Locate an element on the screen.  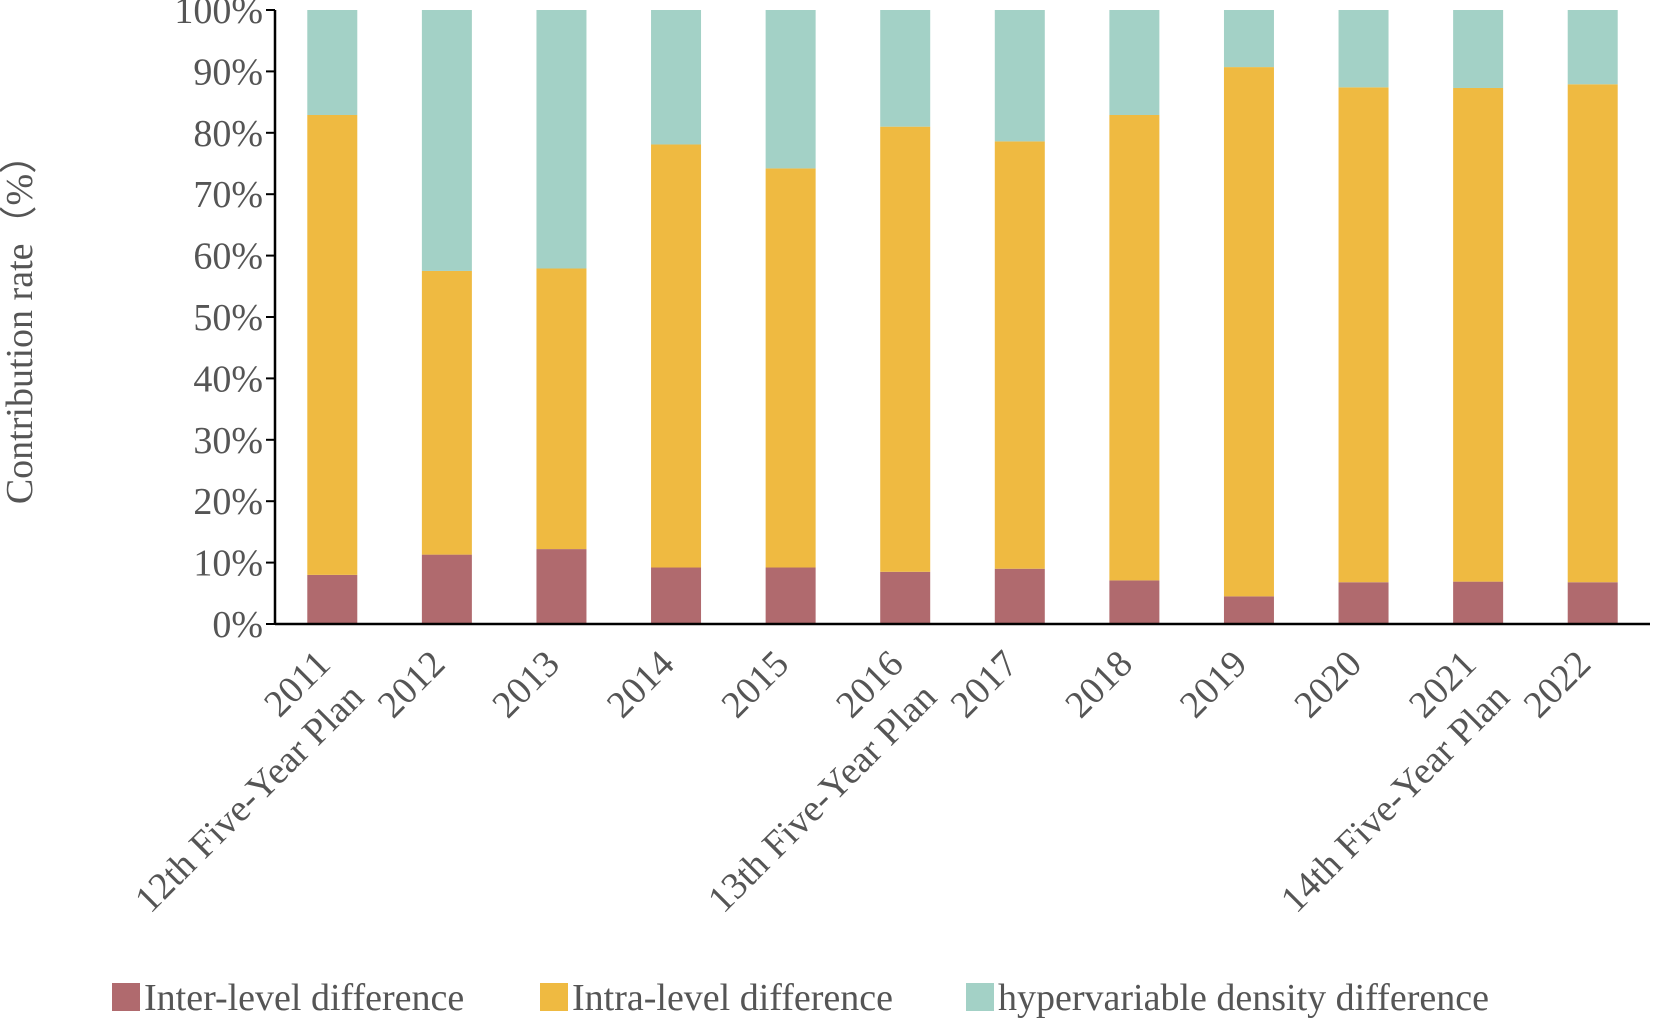
legend-label-1: Inter-level difference is located at coordinates (304, 998).